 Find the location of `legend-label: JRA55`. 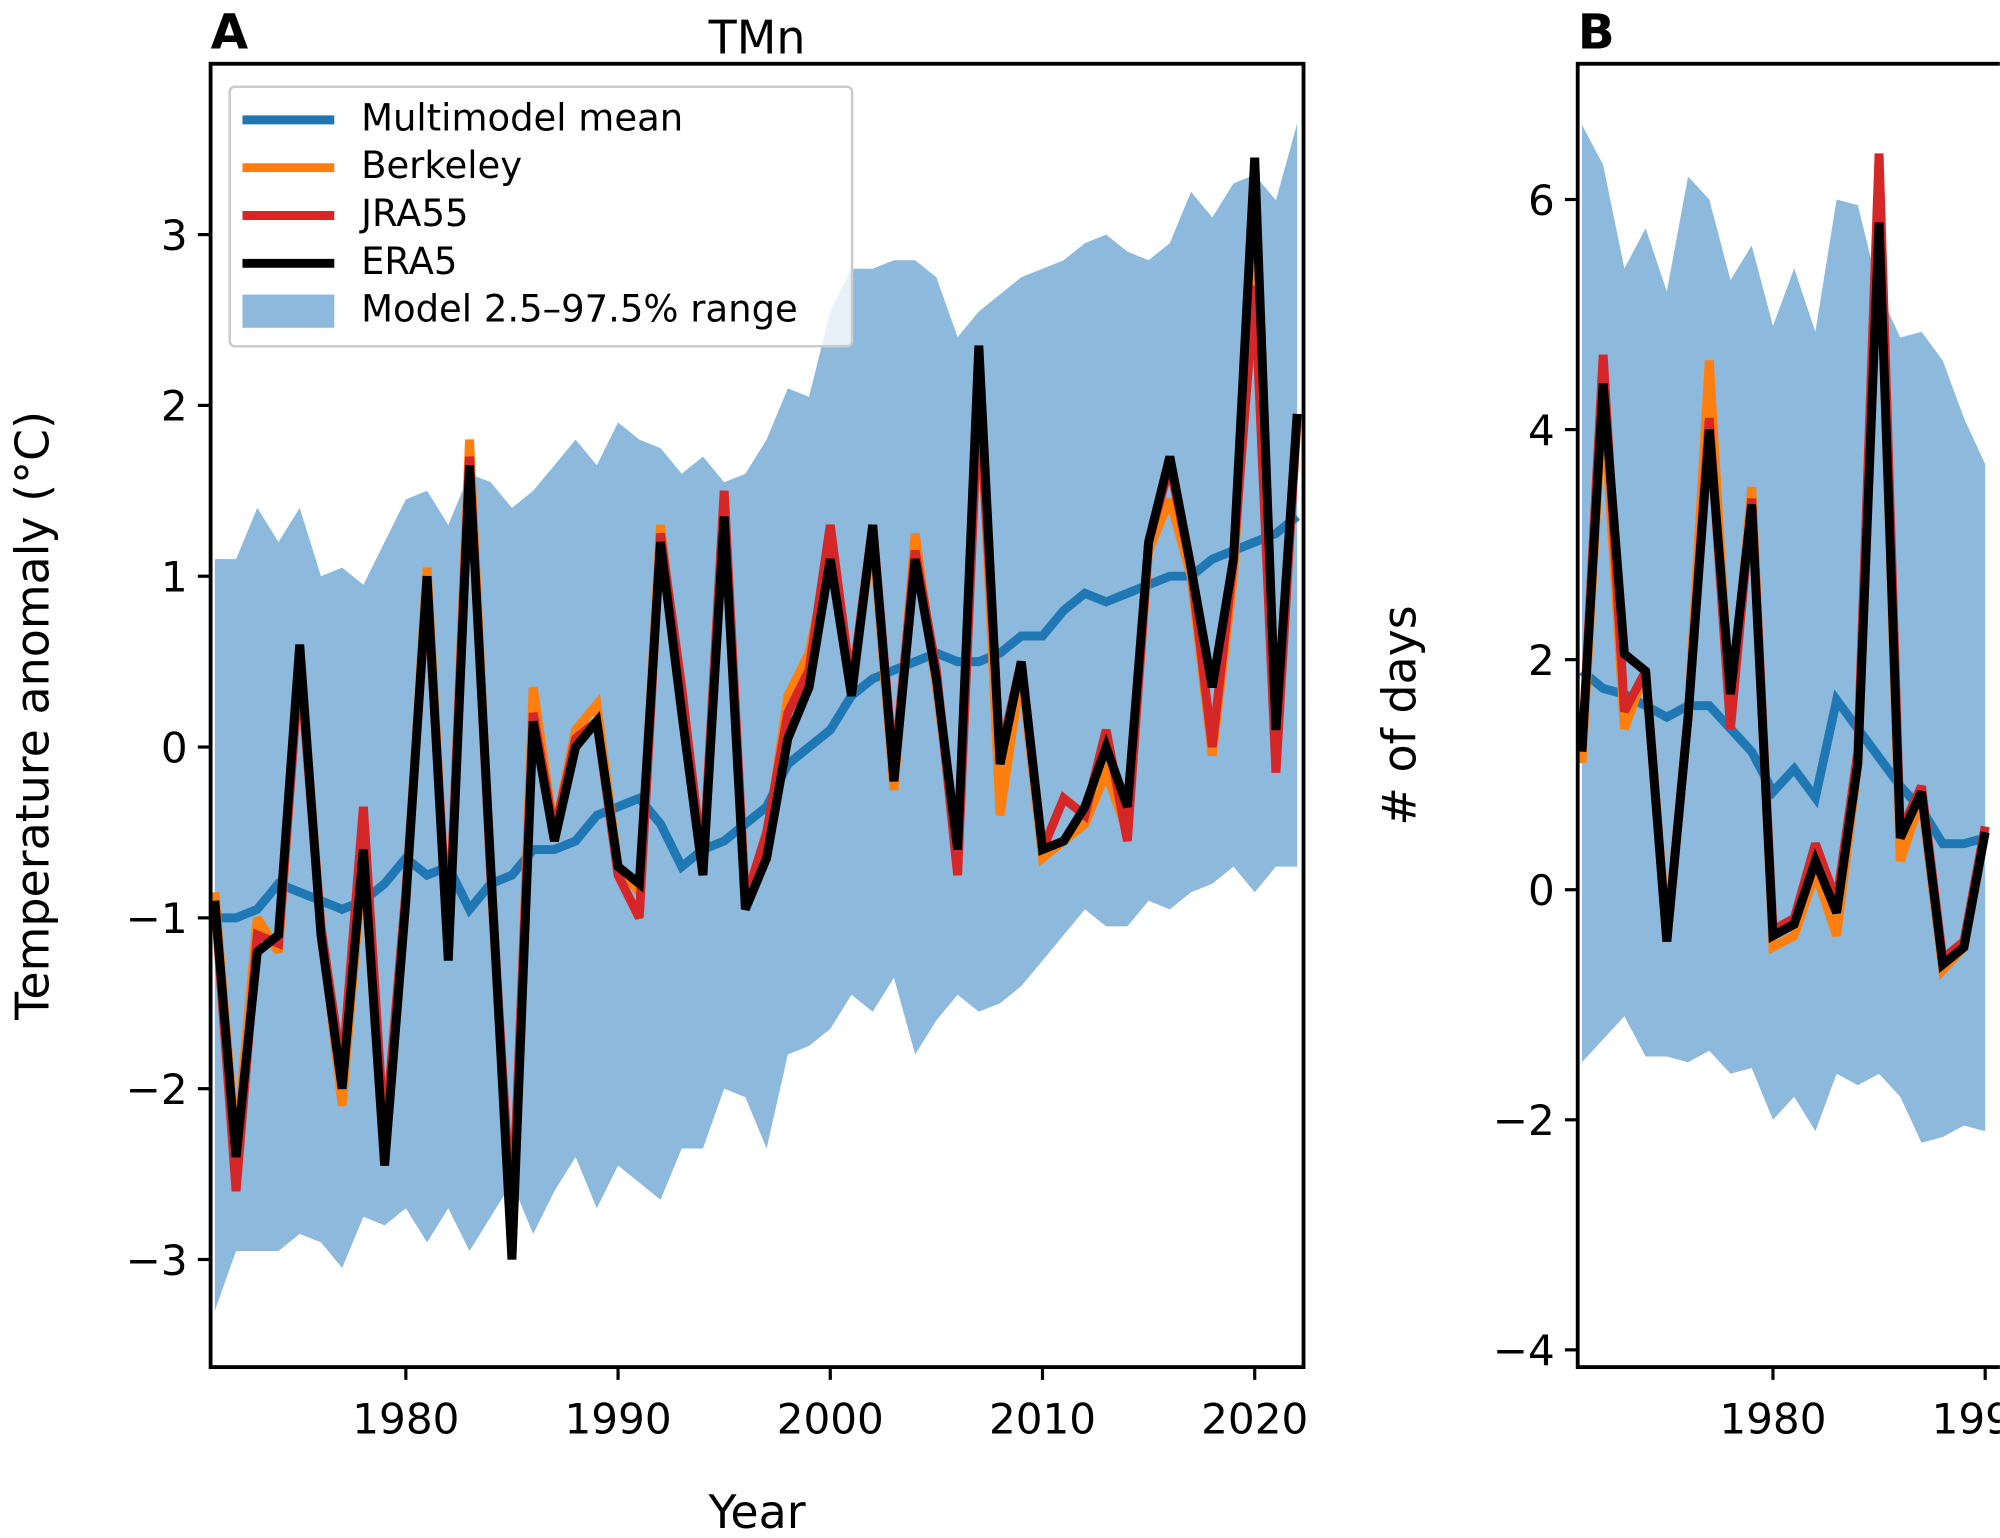

legend-label: JRA55 is located at coordinates (413, 213).